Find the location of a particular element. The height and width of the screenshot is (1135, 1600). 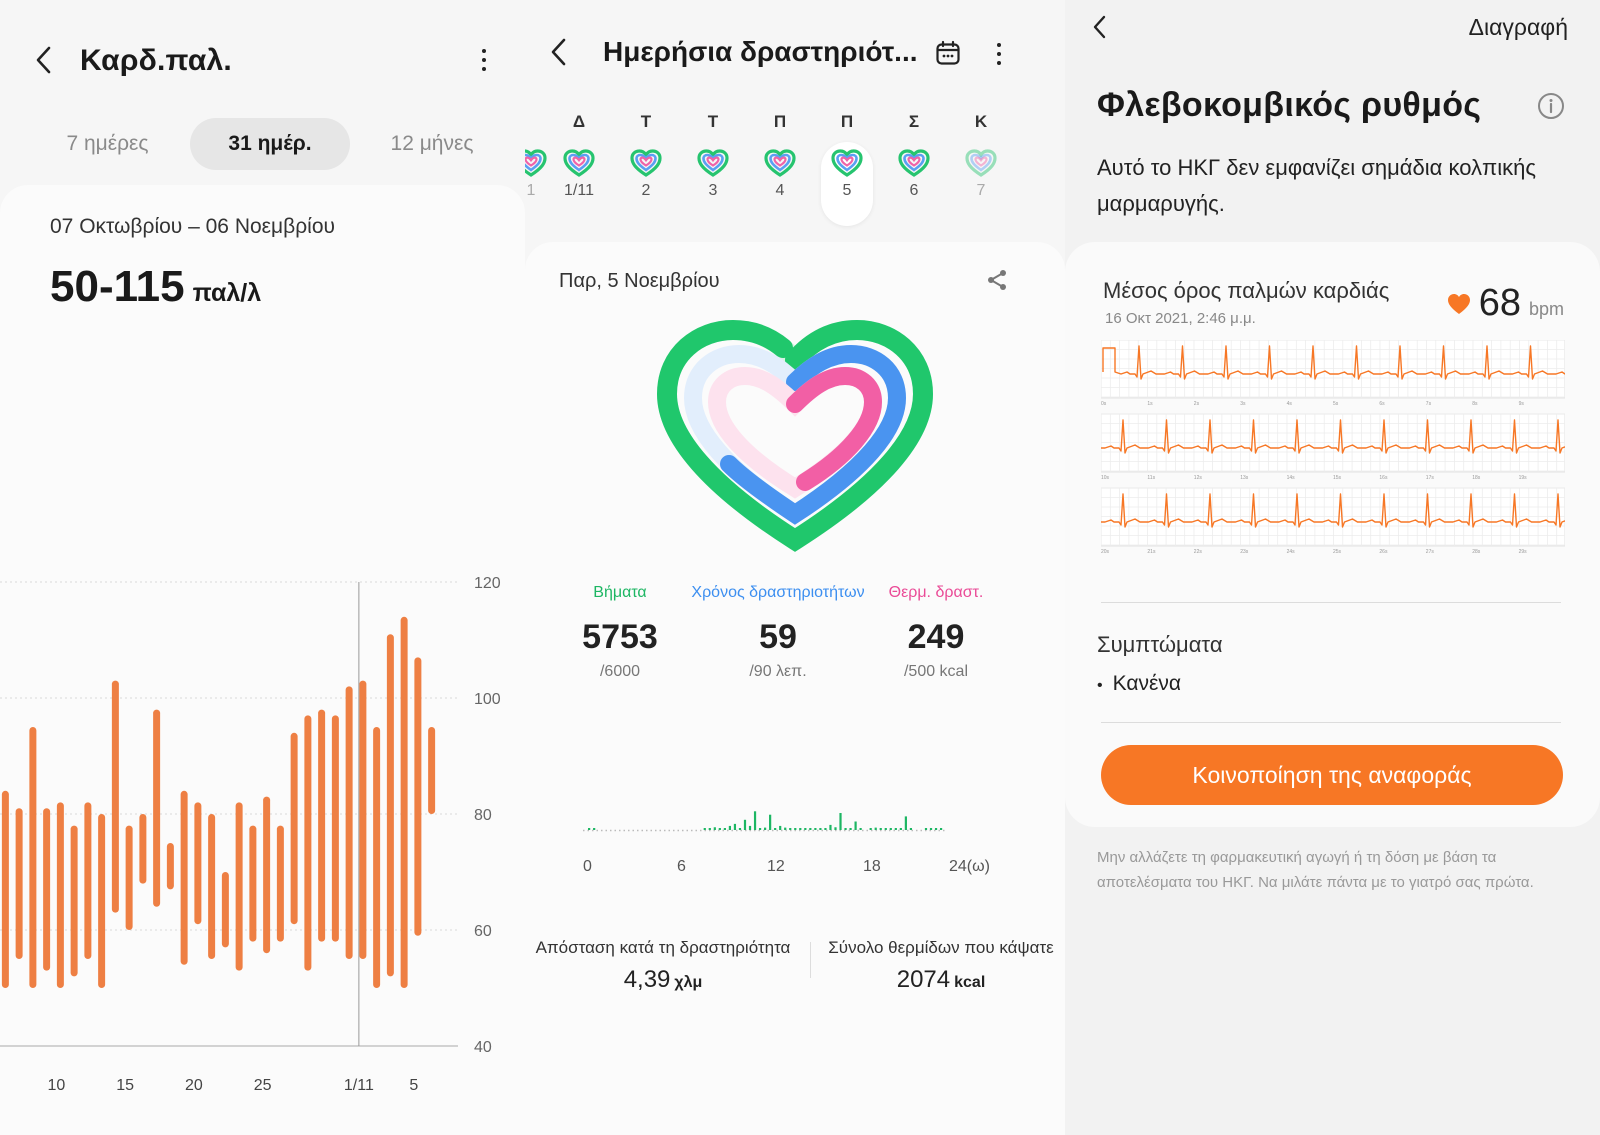

ecg-time-tick: 24s is located at coordinates (1291, 552).